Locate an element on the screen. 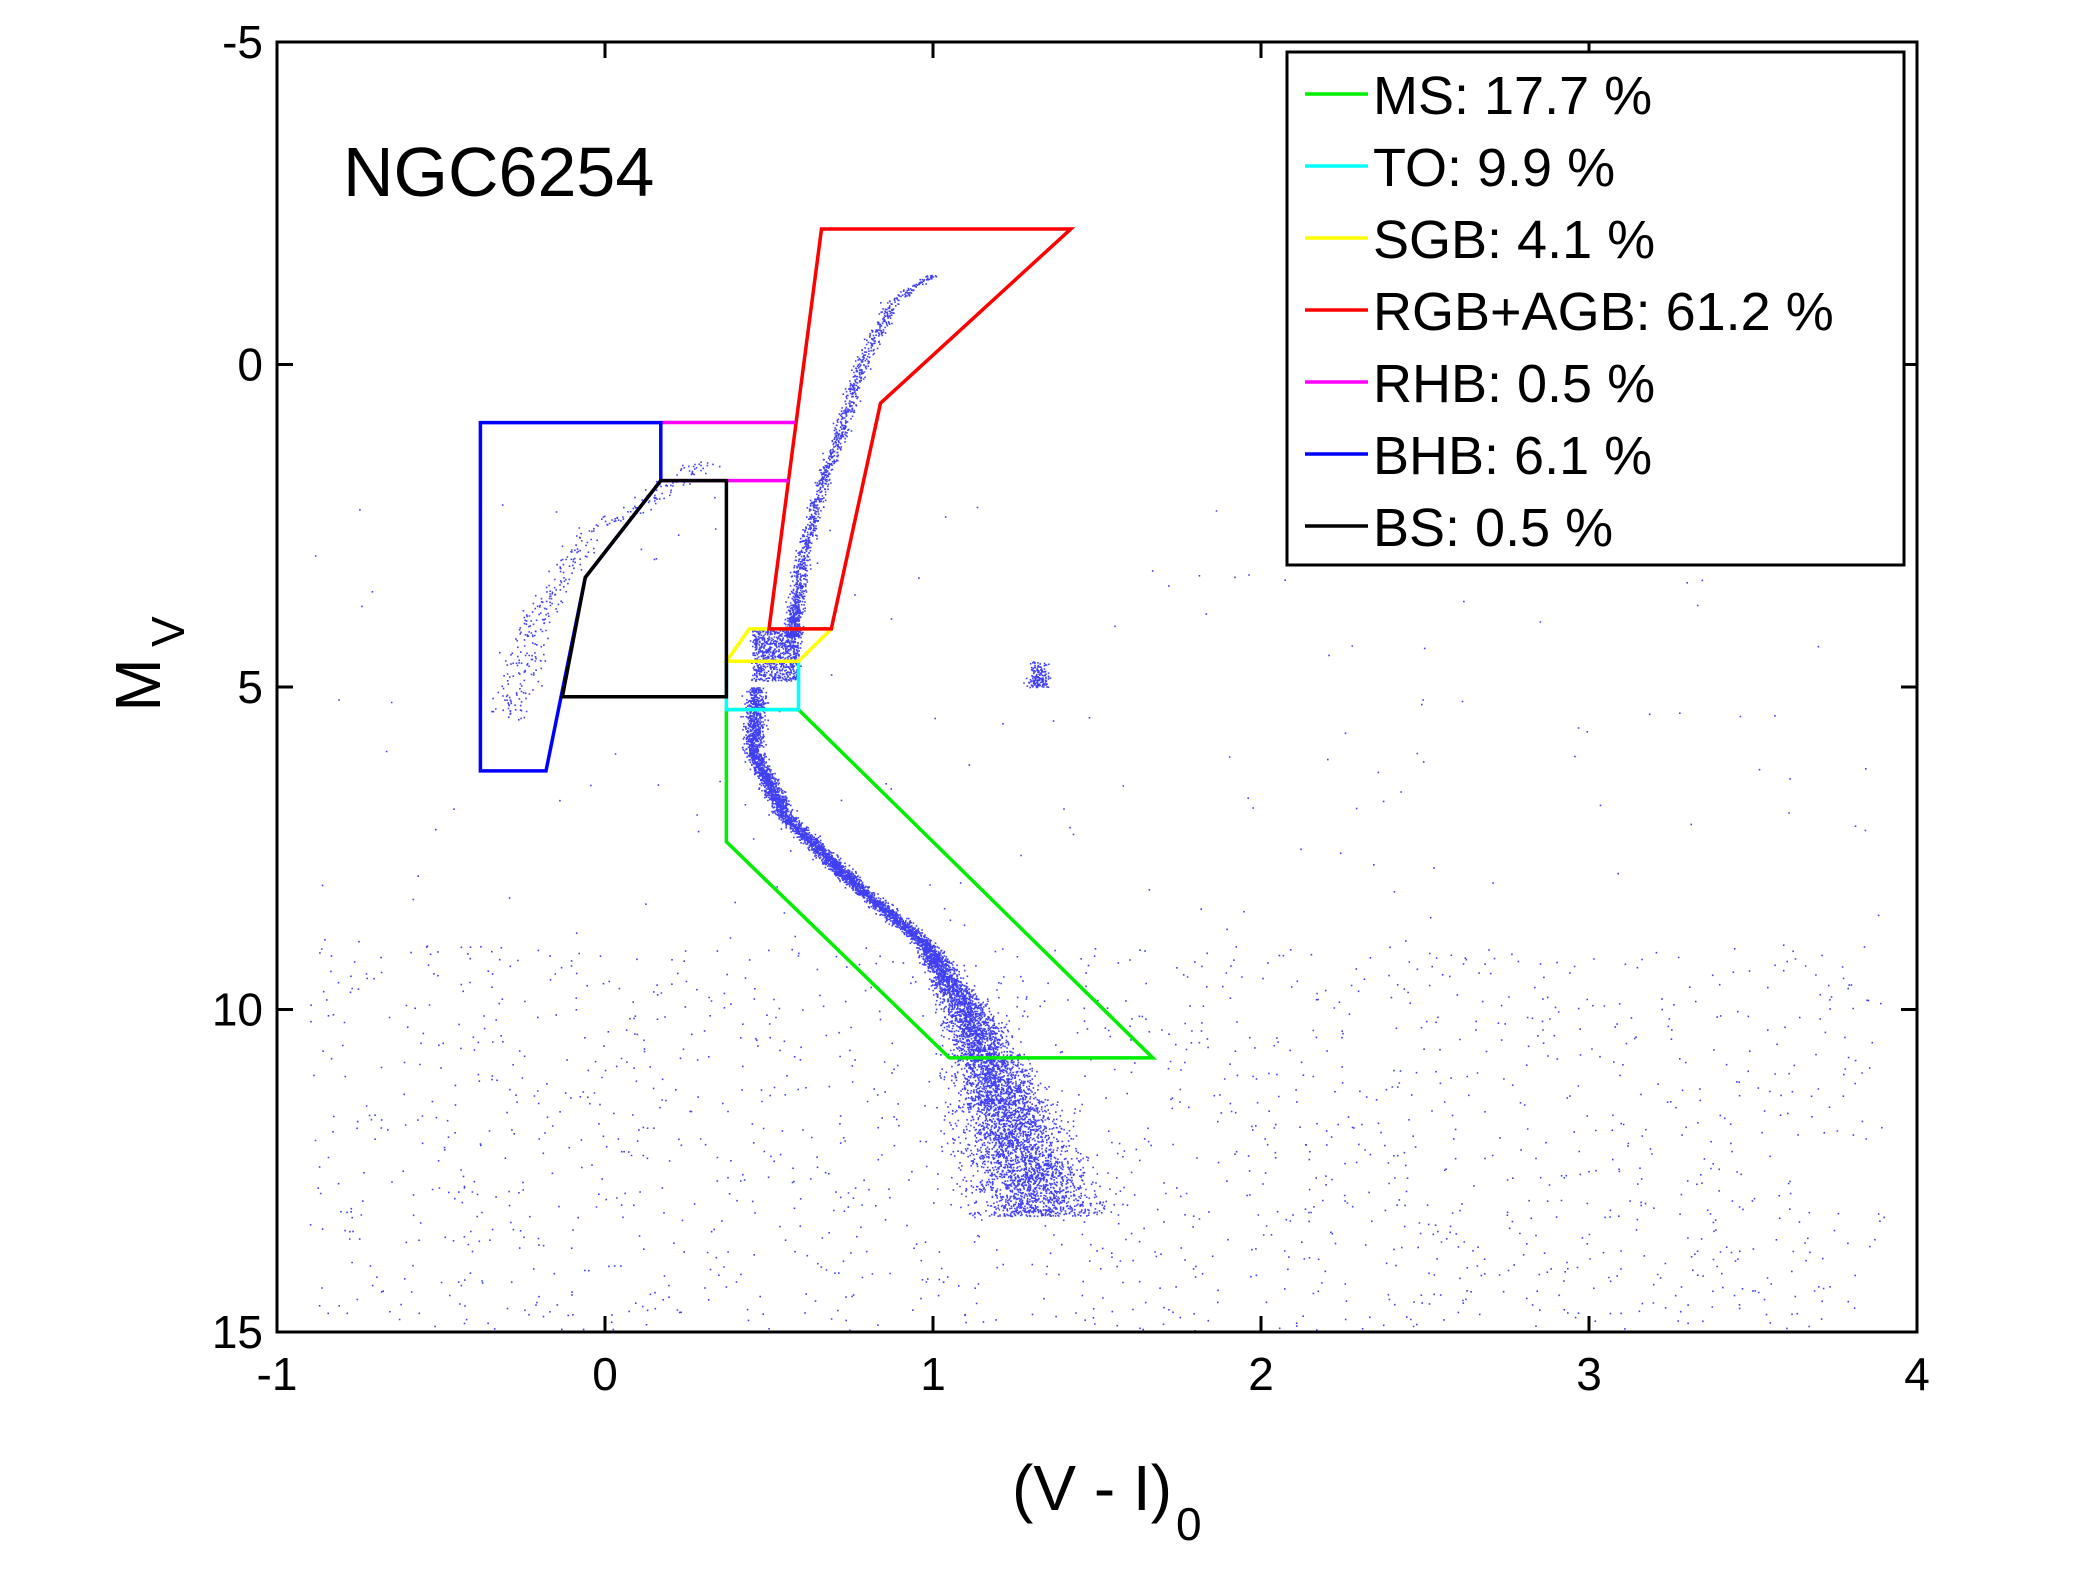 This screenshot has width=2100, height=1570. legend-label-rhb: RHB: 0.5 % is located at coordinates (1514, 384).